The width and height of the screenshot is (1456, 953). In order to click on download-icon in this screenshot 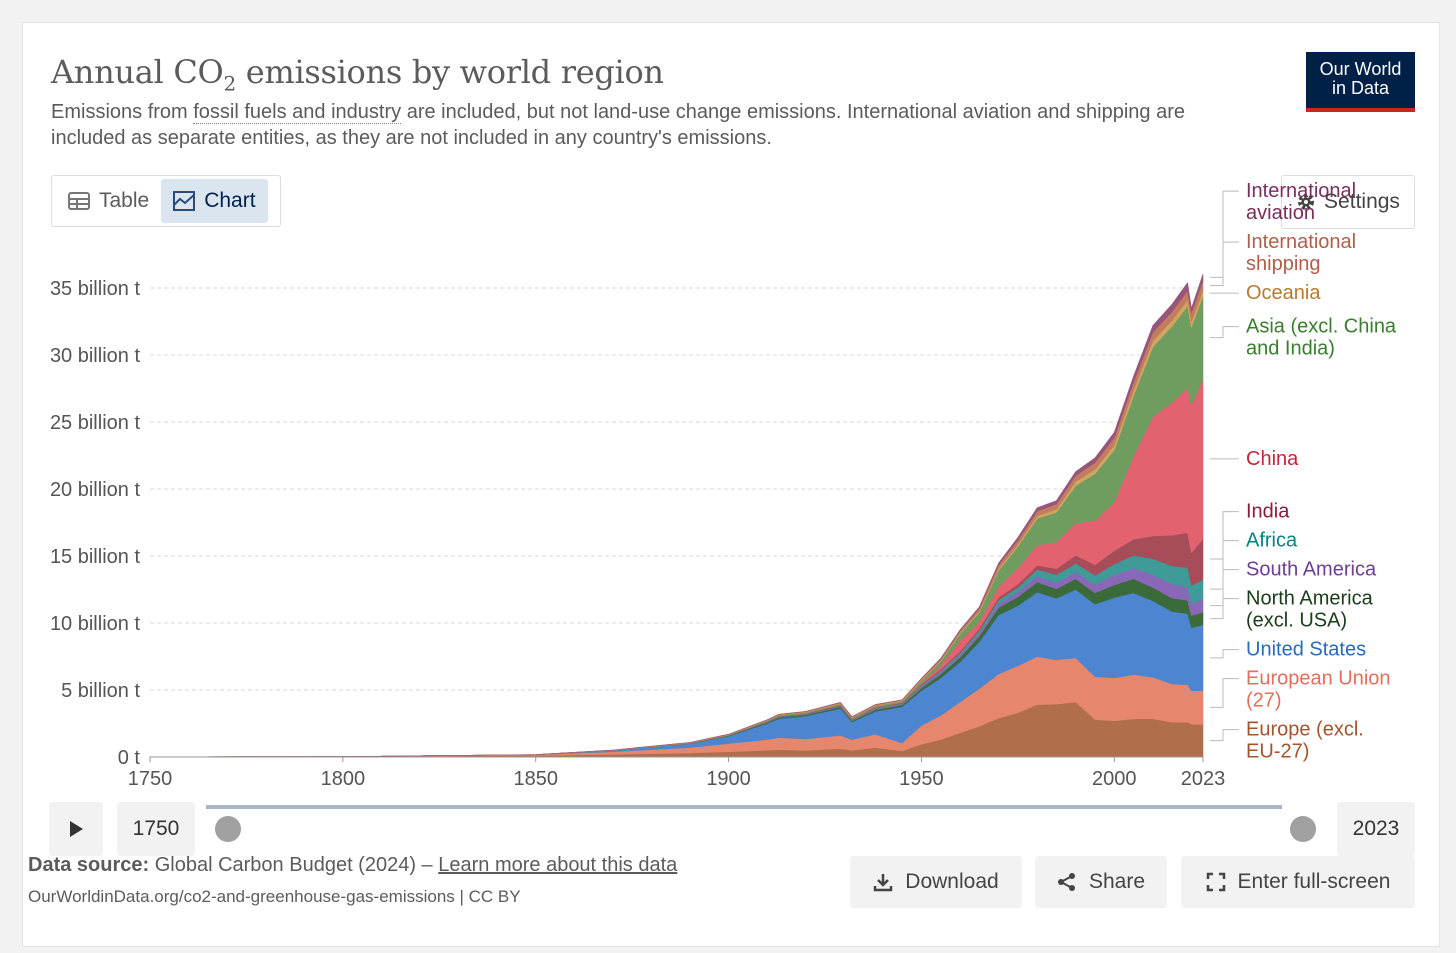, I will do `click(883, 883)`.